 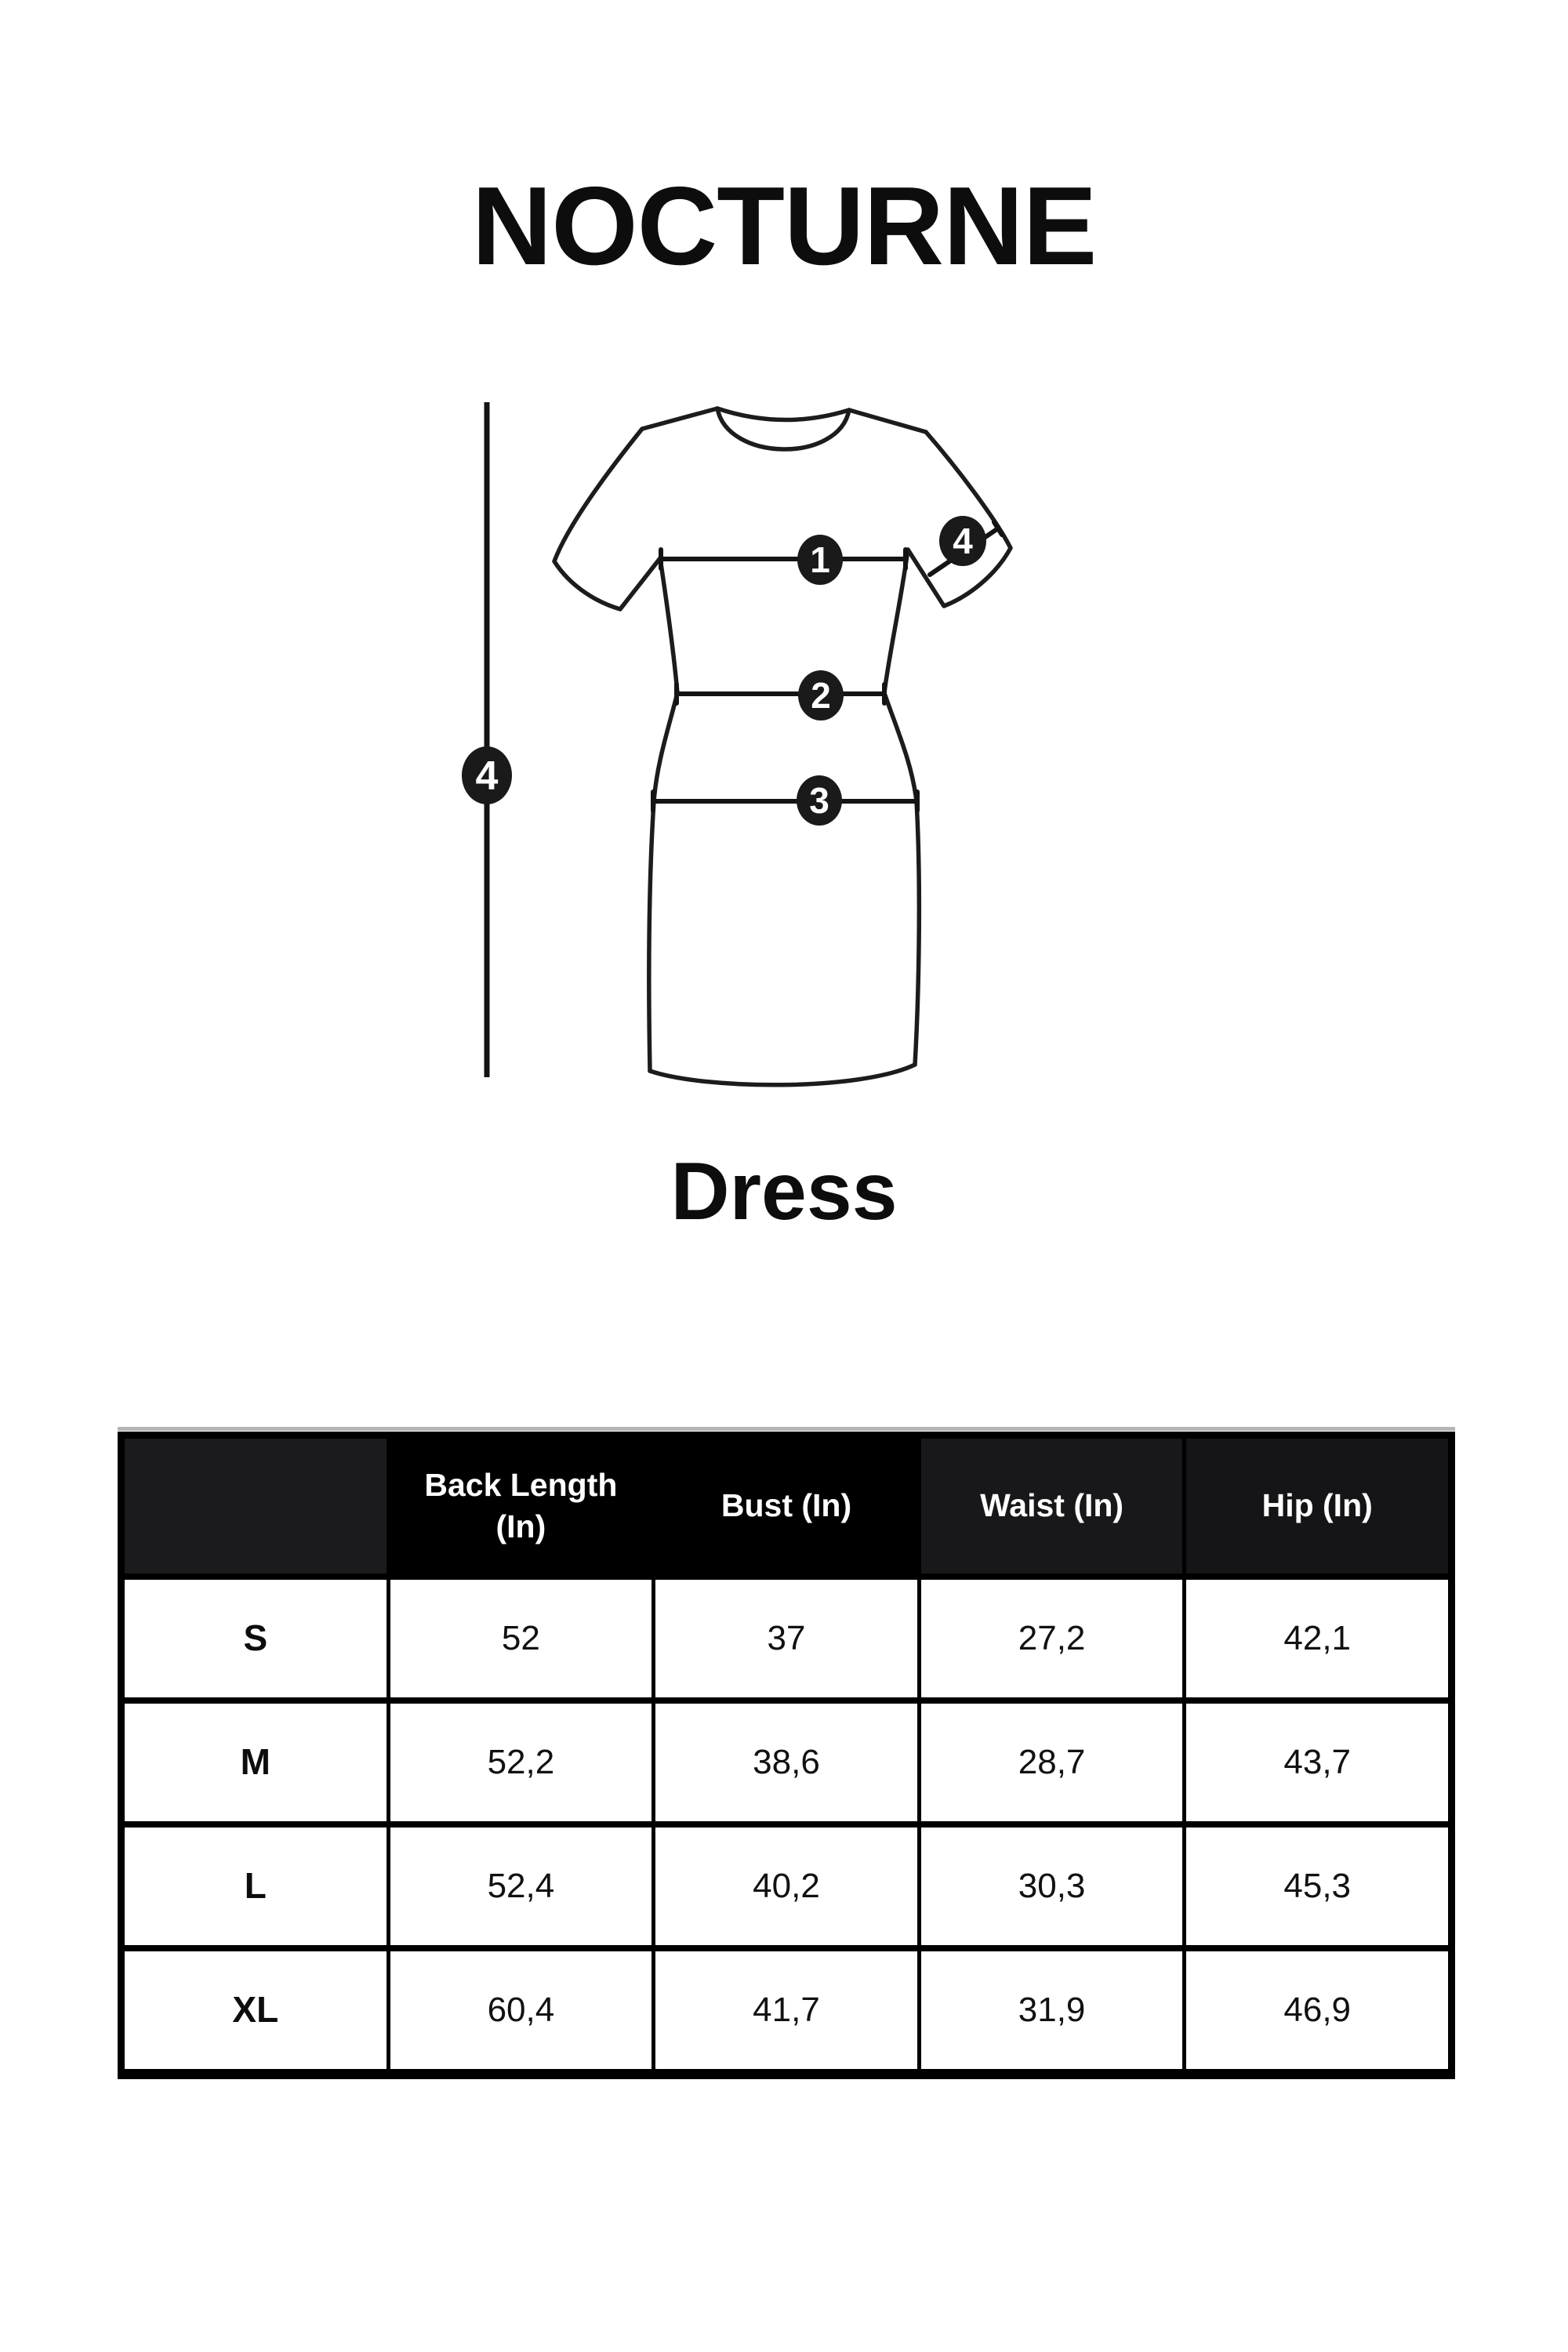 I want to click on badge-bust-circle, so click(x=820, y=560).